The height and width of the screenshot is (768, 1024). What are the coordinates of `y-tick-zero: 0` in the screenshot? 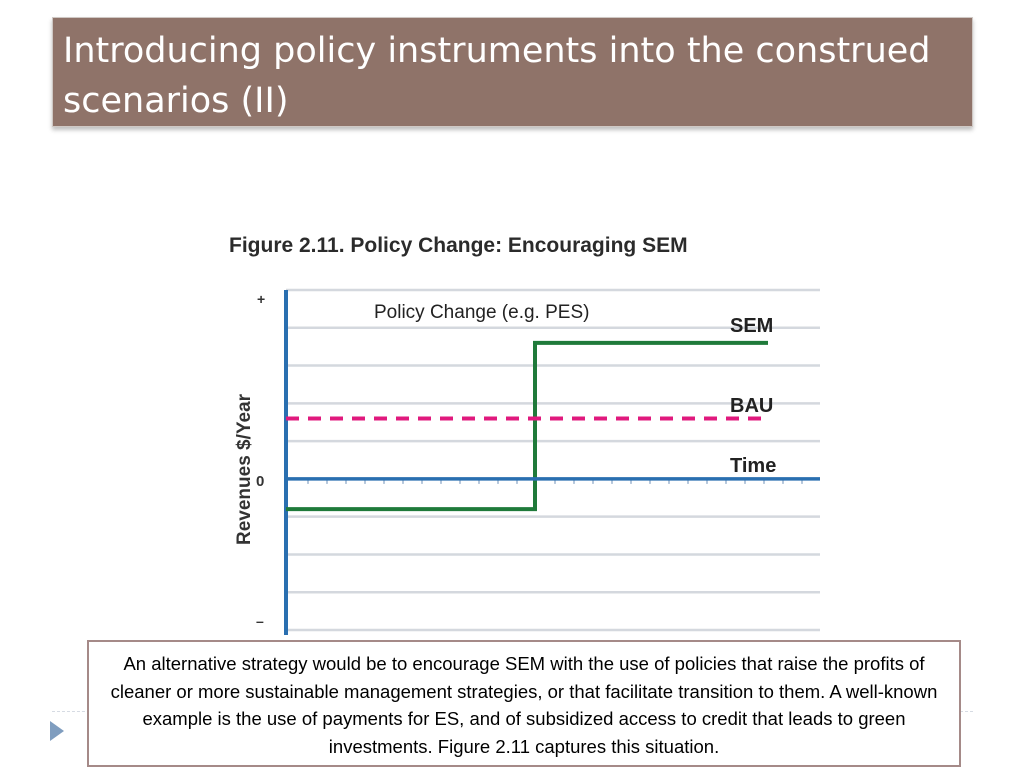 It's located at (260, 481).